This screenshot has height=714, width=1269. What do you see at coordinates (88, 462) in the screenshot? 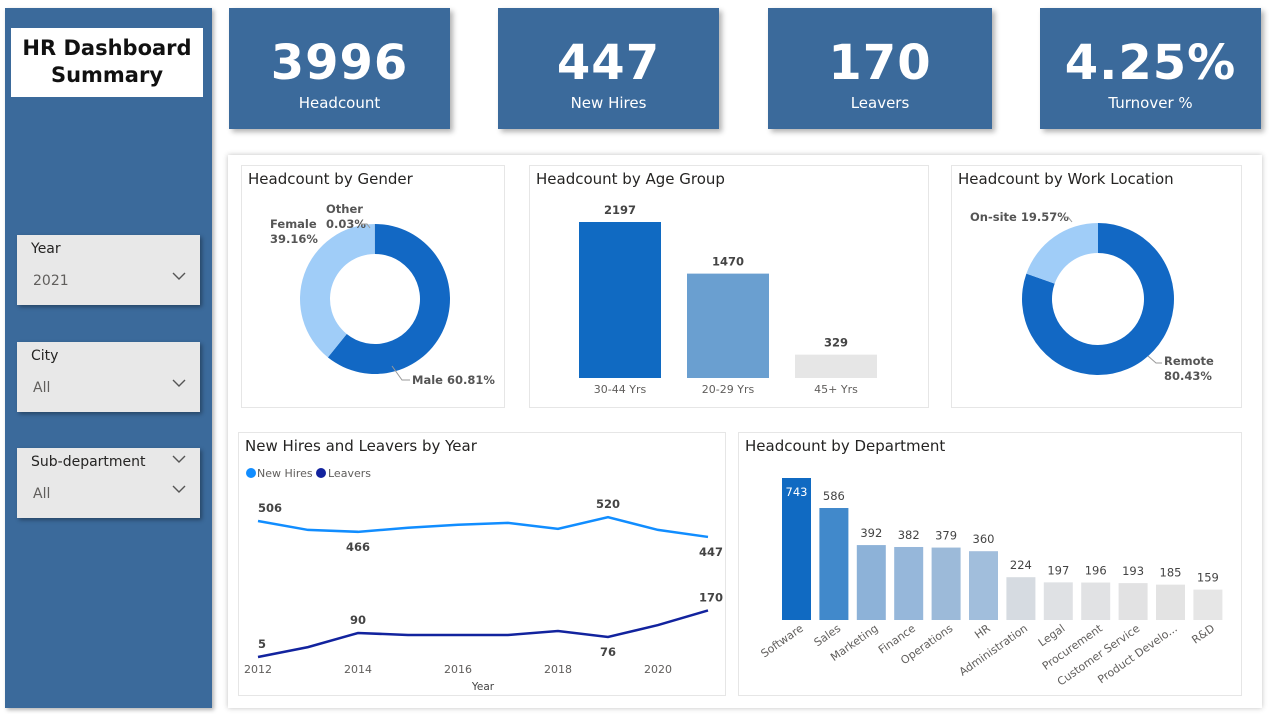
I see `slicer-label: Sub-department` at bounding box center [88, 462].